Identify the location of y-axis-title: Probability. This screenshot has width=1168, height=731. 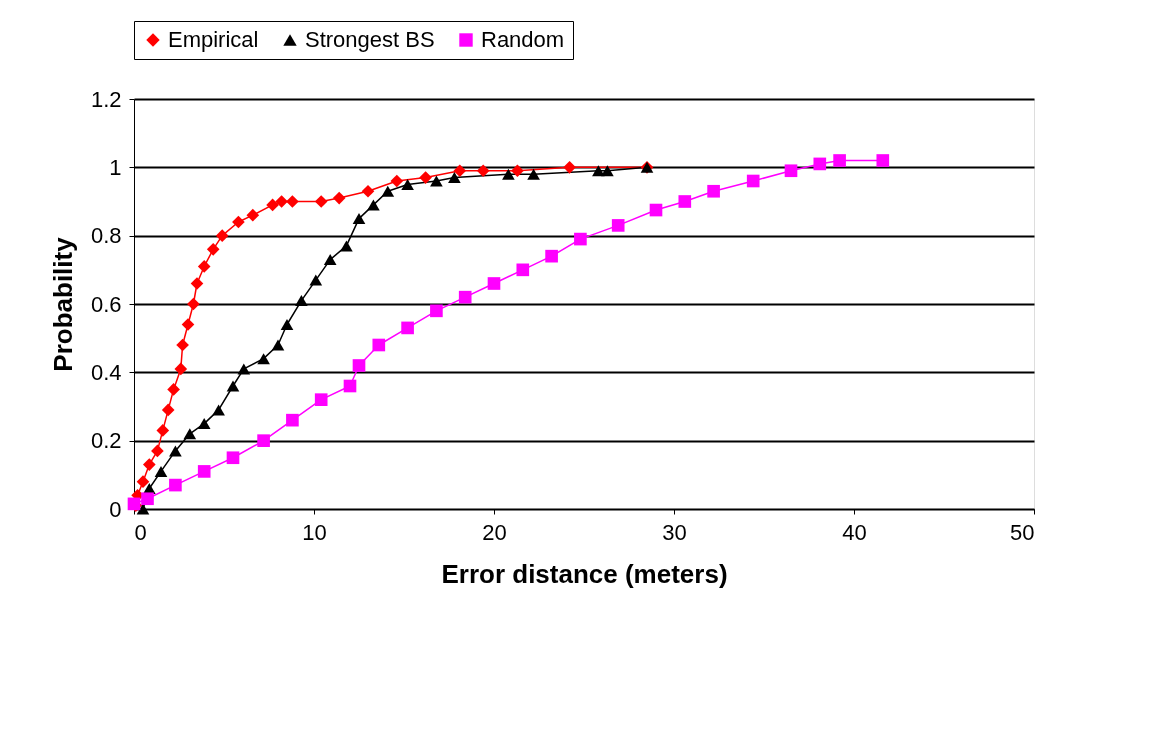
(62, 304).